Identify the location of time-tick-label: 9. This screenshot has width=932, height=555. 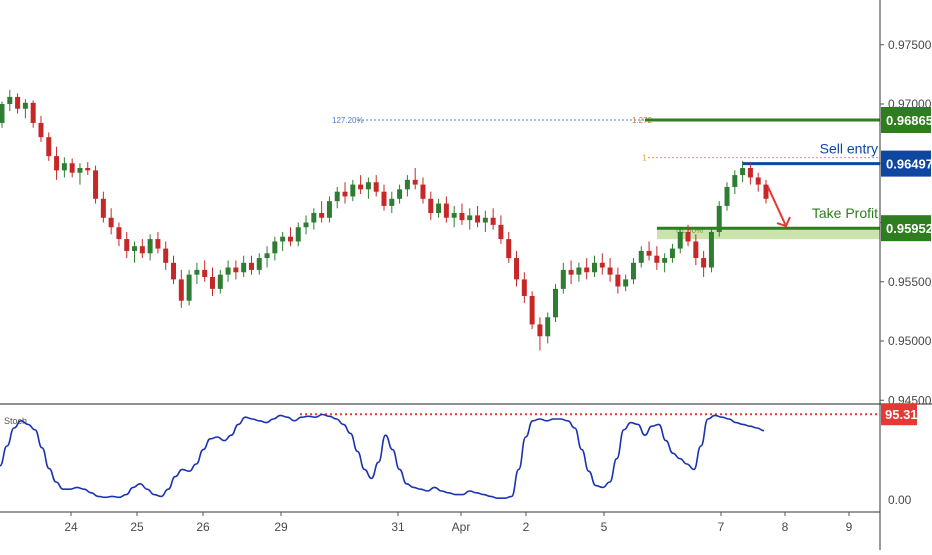
(849, 527).